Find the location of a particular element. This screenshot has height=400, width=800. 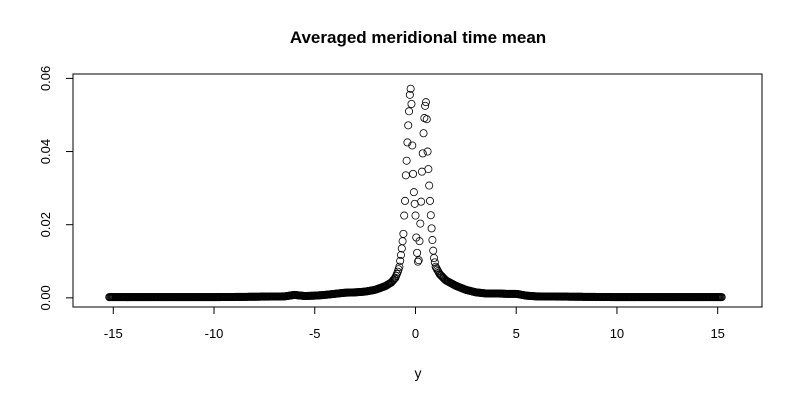

x-axis: -15 -10 -5 0 5 10 15 is located at coordinates (414, 323).